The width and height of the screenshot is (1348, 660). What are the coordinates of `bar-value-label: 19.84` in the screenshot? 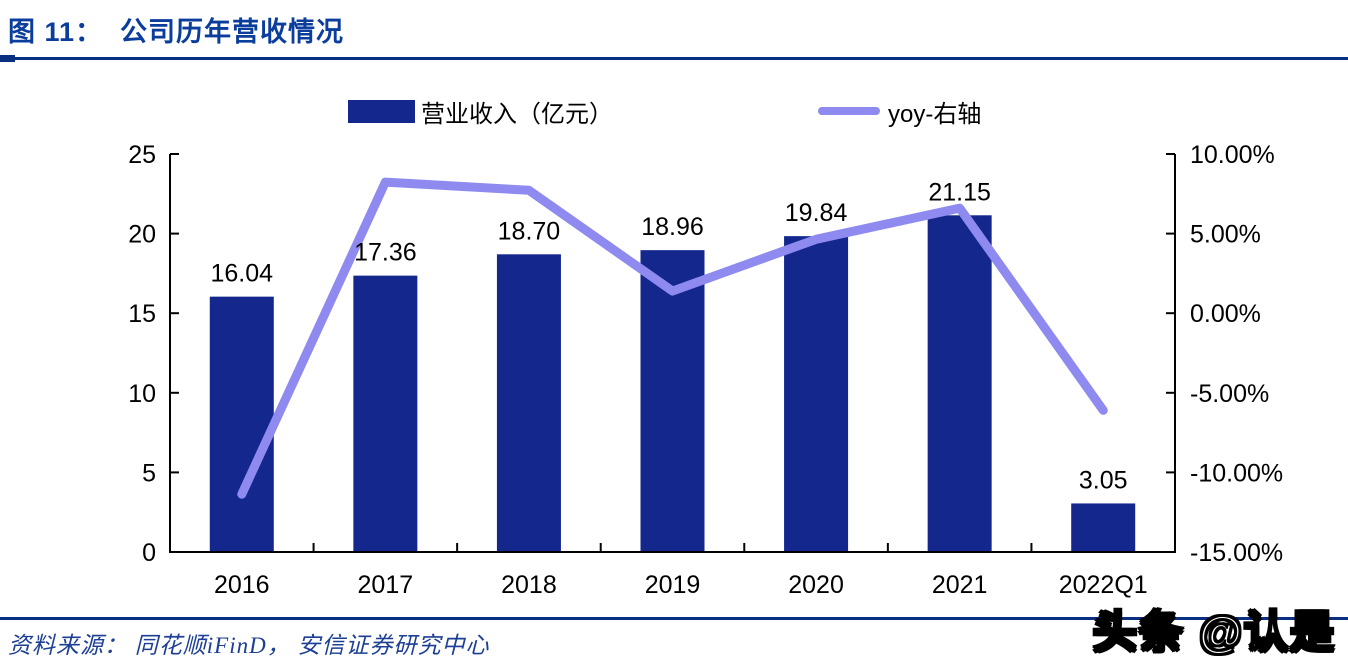 It's located at (816, 213).